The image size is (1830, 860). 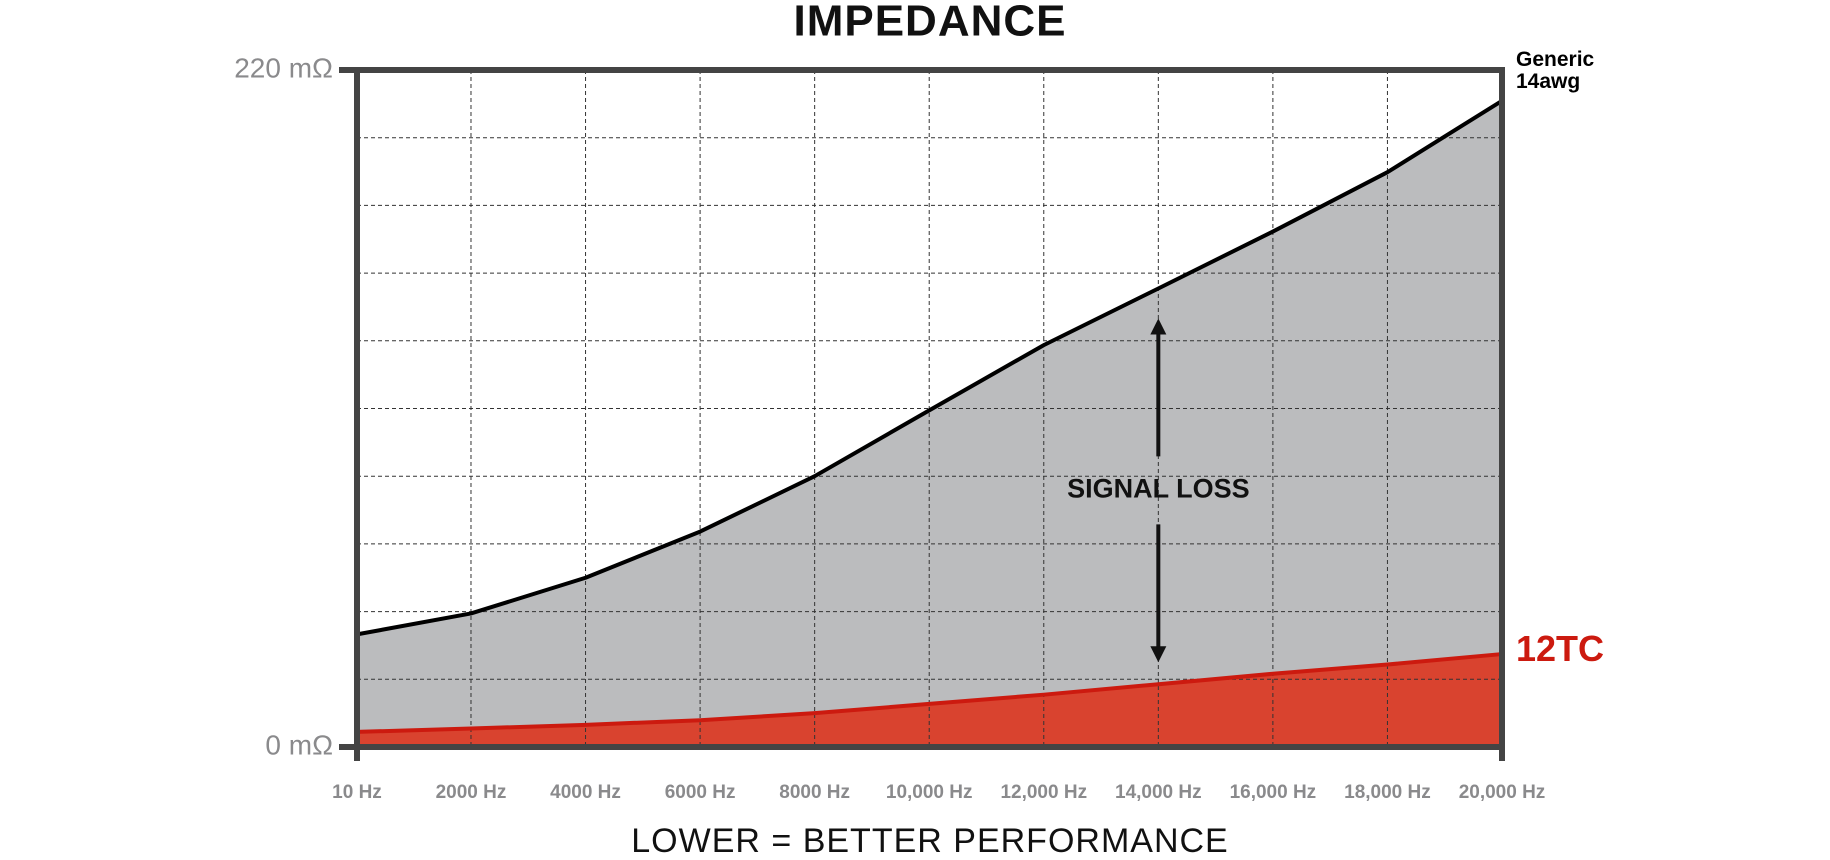 I want to click on annotation: SIGNAL LOSS, so click(x=1158, y=488).